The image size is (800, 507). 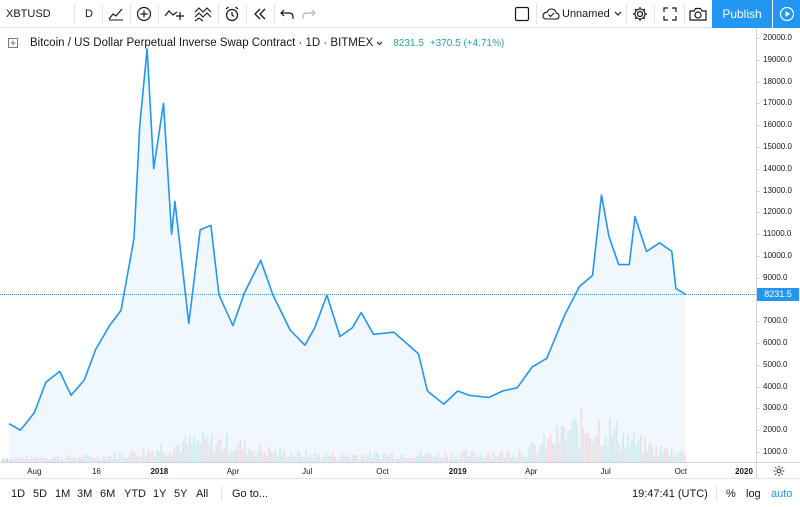 What do you see at coordinates (63, 493) in the screenshot?
I see `range-1m: 1M` at bounding box center [63, 493].